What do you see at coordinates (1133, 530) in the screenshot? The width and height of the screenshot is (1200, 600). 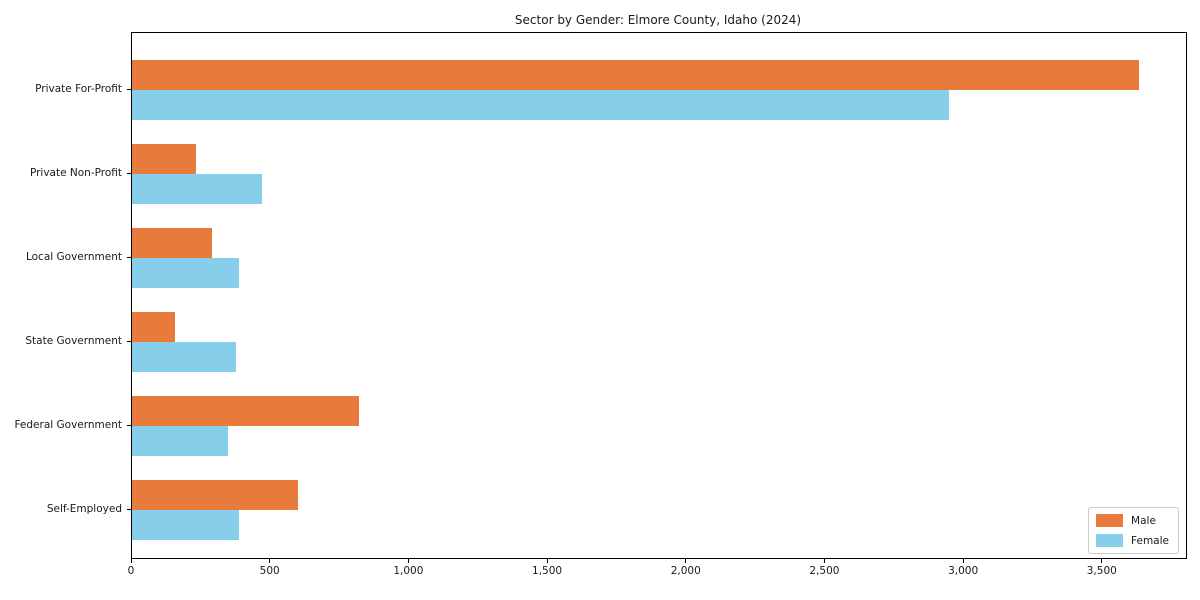 I see `legend: Male Female` at bounding box center [1133, 530].